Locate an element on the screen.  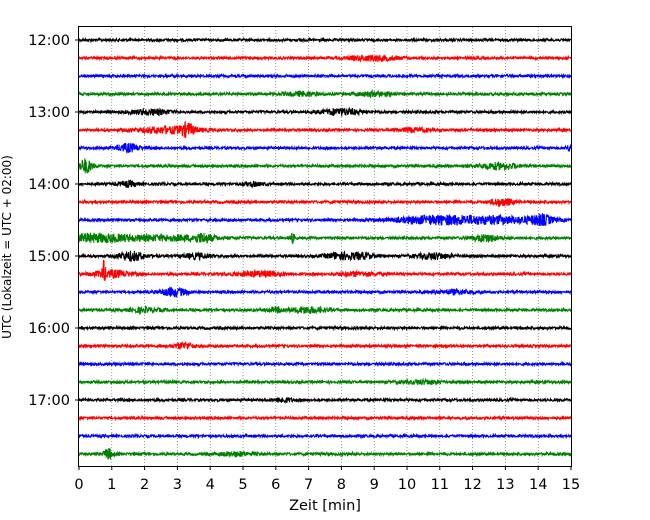
y-tick-label: 13:00 is located at coordinates (49, 113).